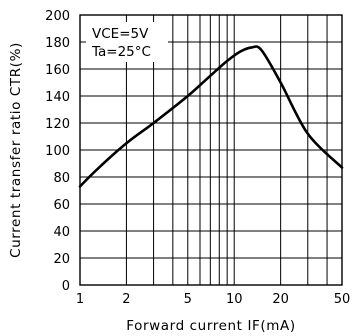 Image resolution: width=355 pixels, height=336 pixels. What do you see at coordinates (61, 178) in the screenshot?
I see `y-tick-label: 80` at bounding box center [61, 178].